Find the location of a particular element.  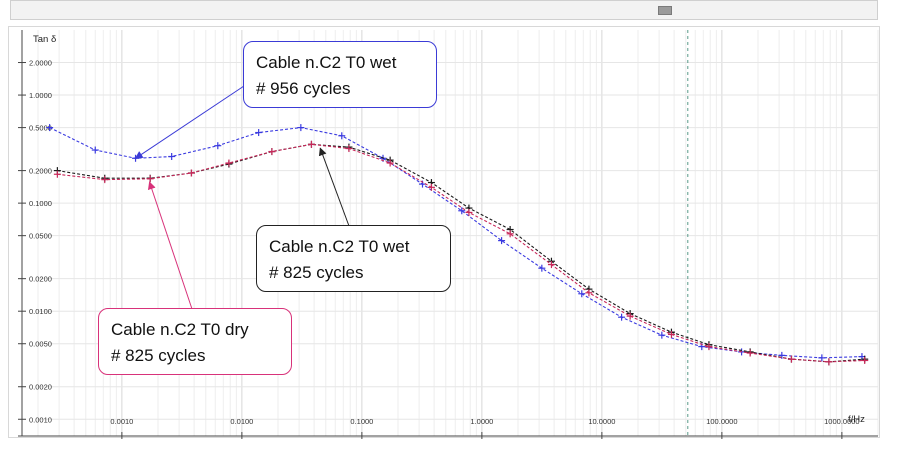

annotation-arrows is located at coordinates (242, 195).